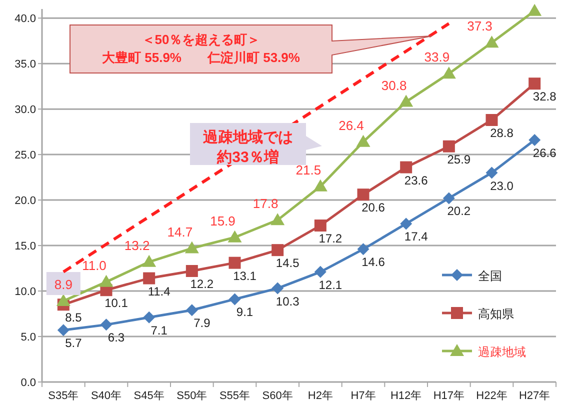  I want to click on x-tick-label: S40年, so click(106, 396).